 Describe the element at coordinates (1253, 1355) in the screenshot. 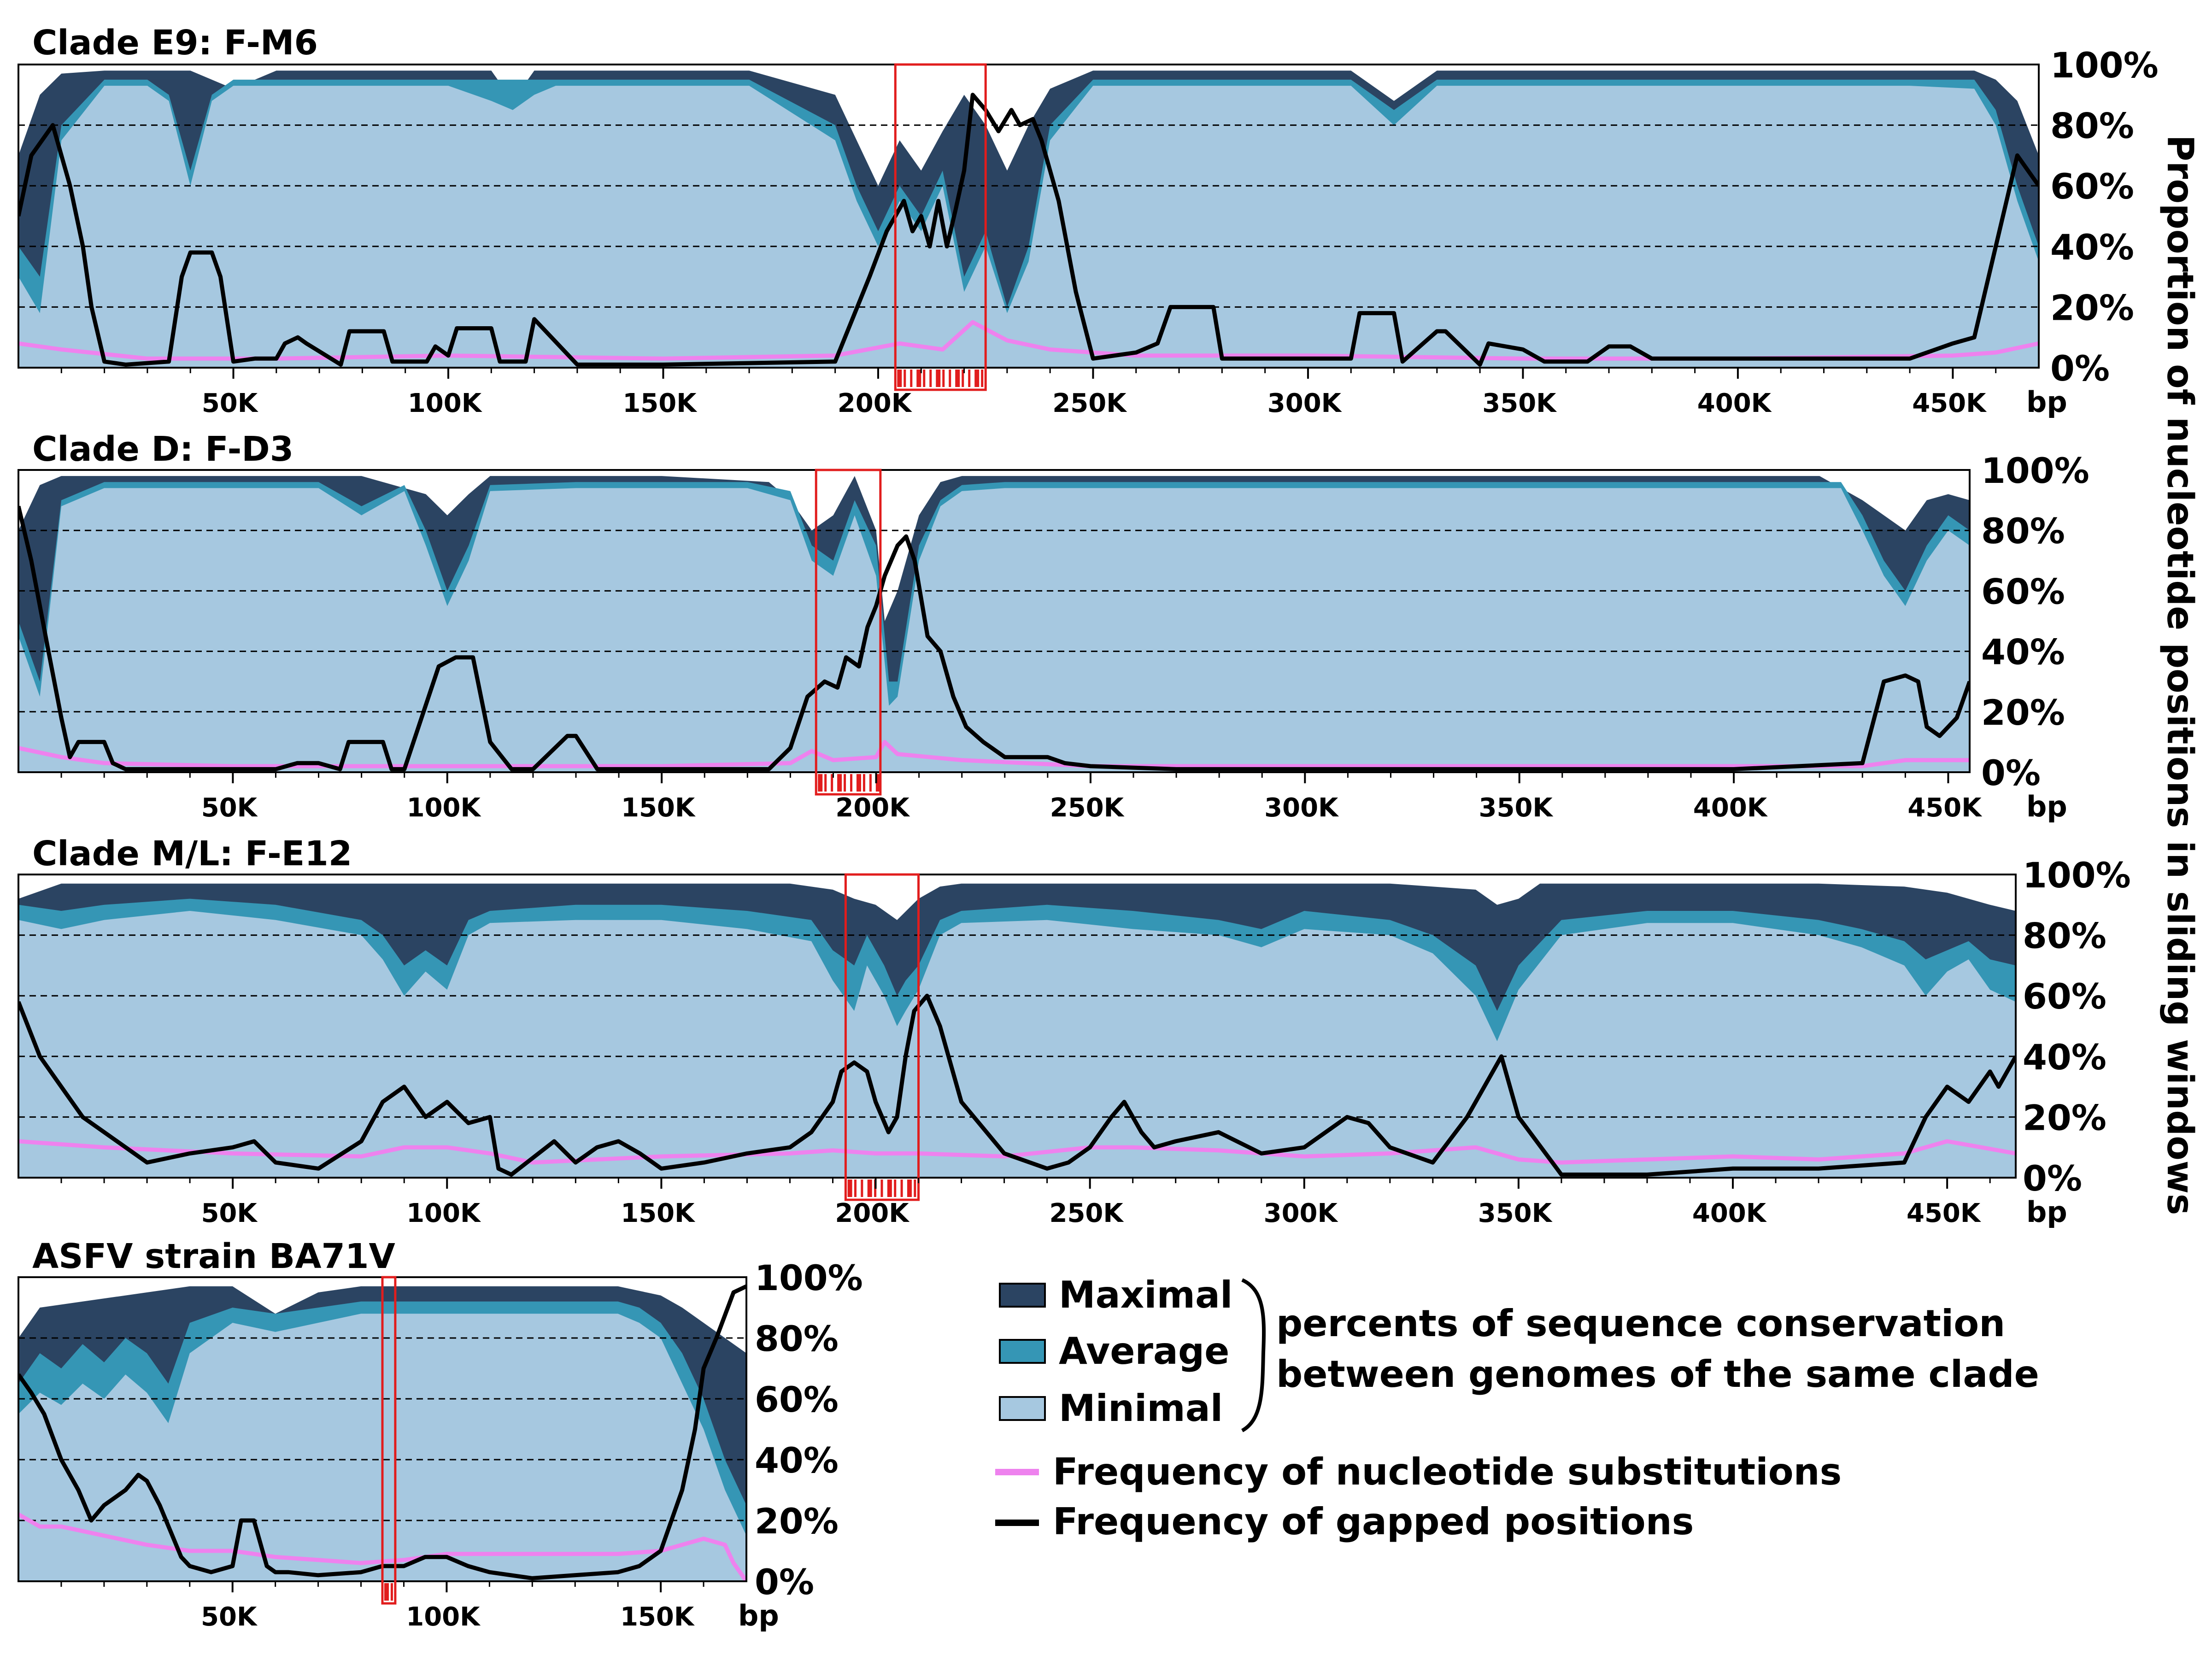

I see `legend-brace` at that location.